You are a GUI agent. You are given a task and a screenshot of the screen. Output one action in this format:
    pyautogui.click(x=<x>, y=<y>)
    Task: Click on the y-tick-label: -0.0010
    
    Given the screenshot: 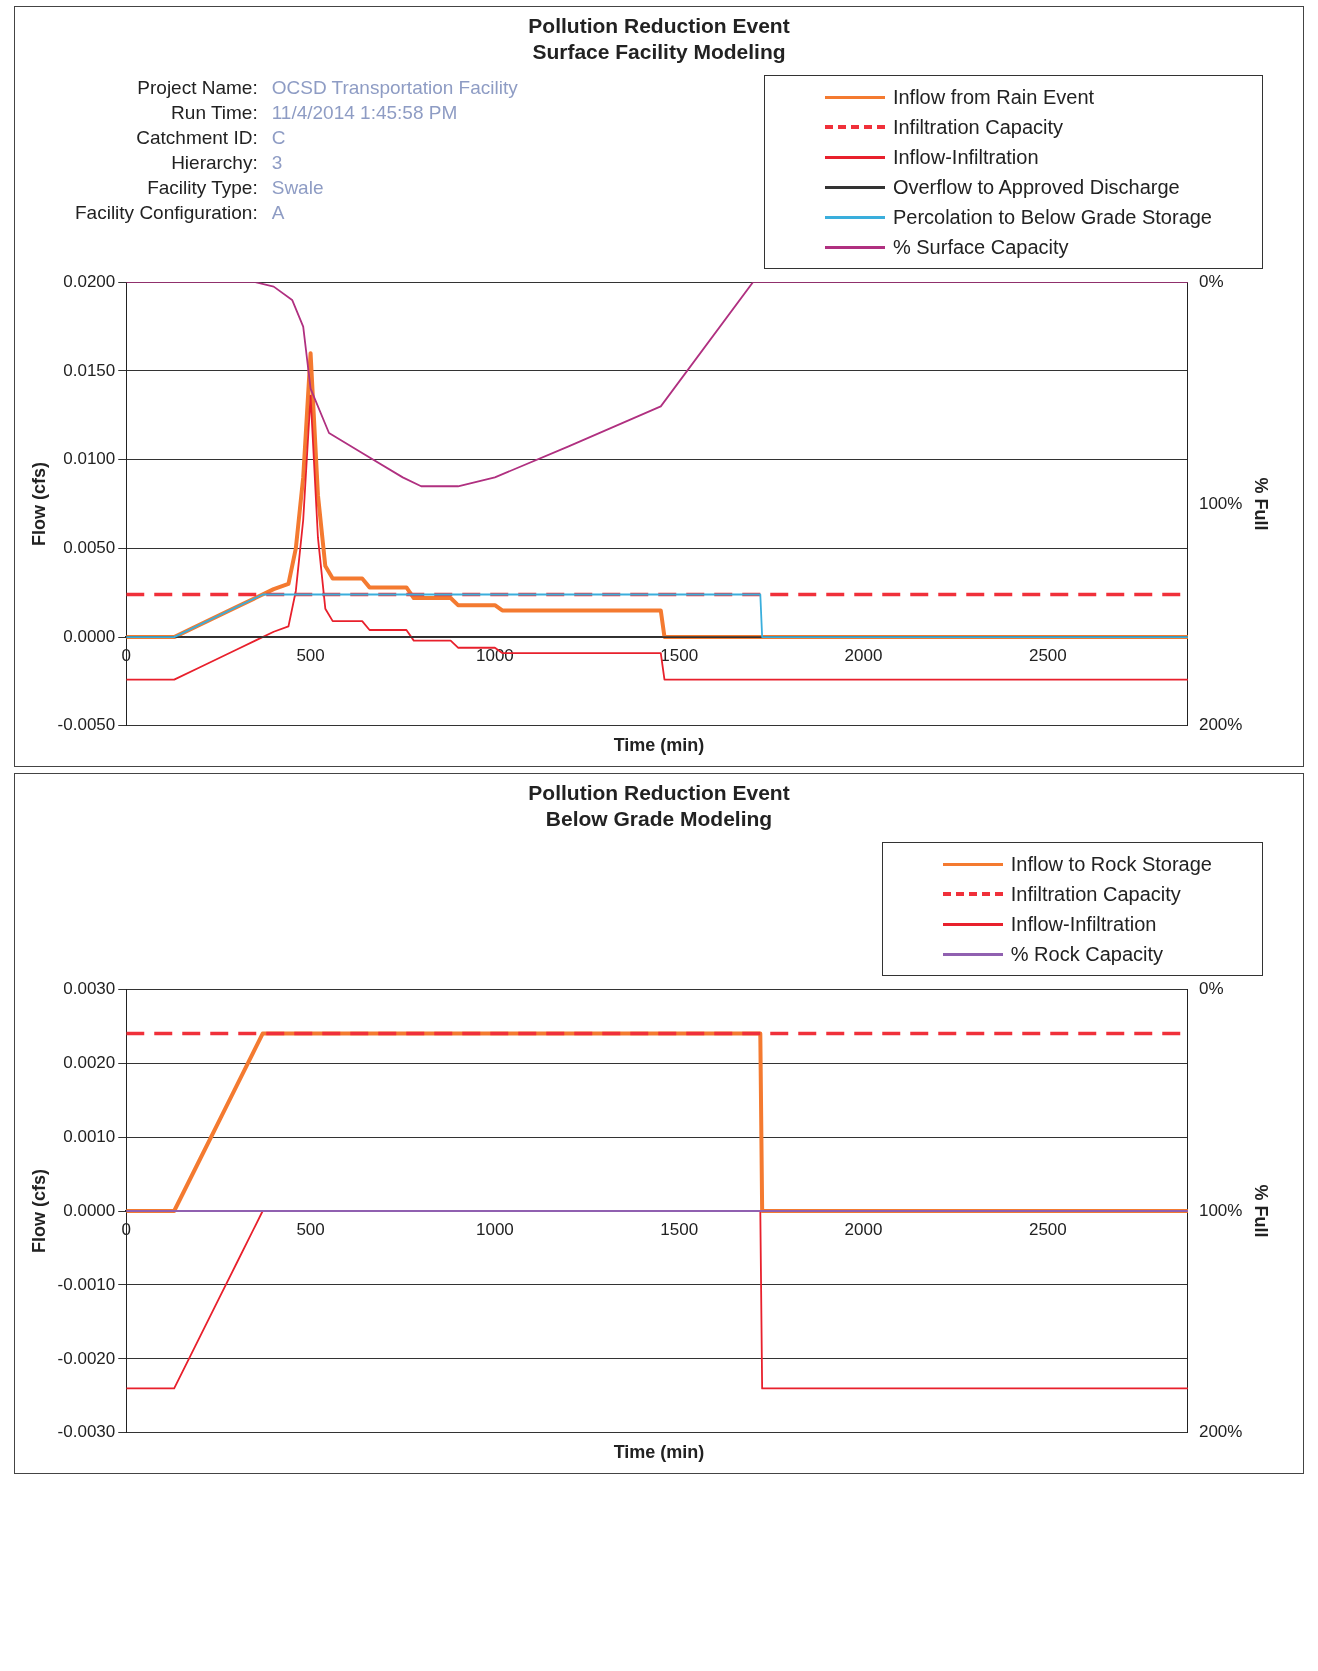 What is the action you would take?
    pyautogui.click(x=86, y=1284)
    